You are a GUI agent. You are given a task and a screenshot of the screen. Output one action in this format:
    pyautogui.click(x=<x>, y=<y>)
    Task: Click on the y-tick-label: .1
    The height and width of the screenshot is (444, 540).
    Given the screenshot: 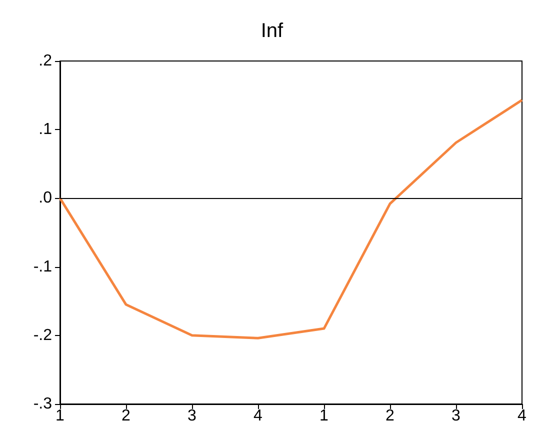 What is the action you would take?
    pyautogui.click(x=45, y=129)
    